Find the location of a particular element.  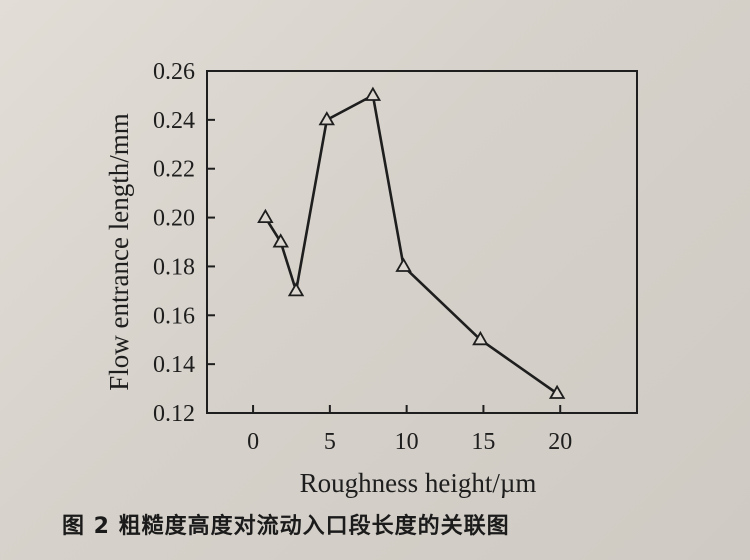

y-axis-title: Flow entrance length/mm is located at coordinates (119, 251).